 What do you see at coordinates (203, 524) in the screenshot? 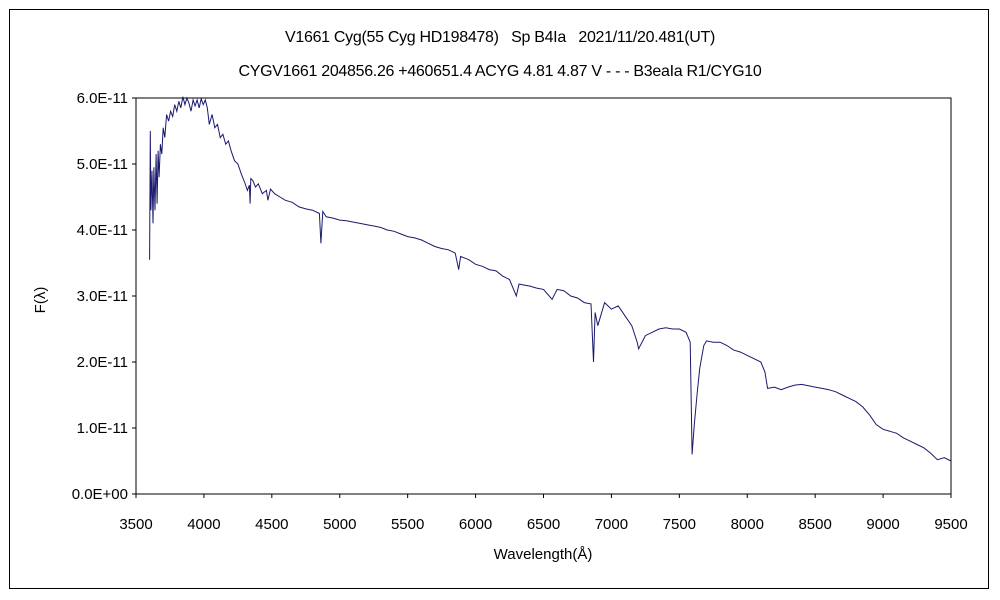
I see `x-tick-label: 4000` at bounding box center [203, 524].